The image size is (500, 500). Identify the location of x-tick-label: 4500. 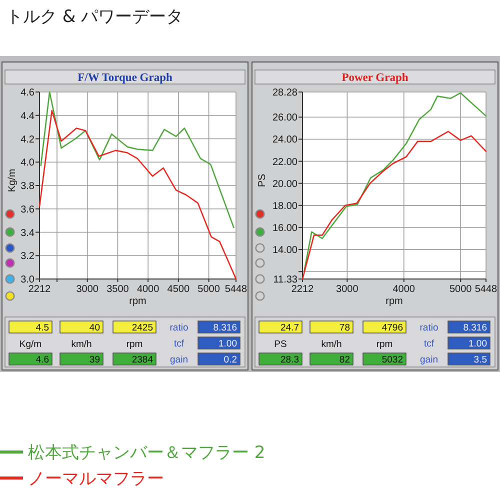
(178, 289).